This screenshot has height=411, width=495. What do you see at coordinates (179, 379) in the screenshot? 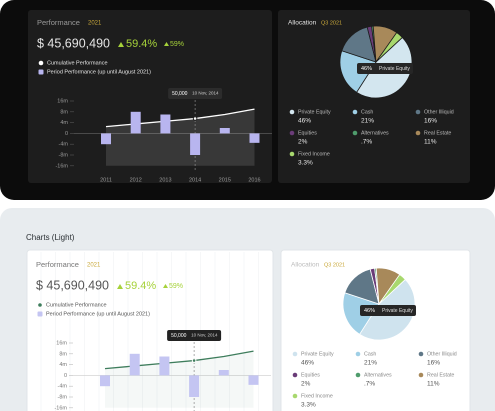
I see `line-area` at bounding box center [179, 379].